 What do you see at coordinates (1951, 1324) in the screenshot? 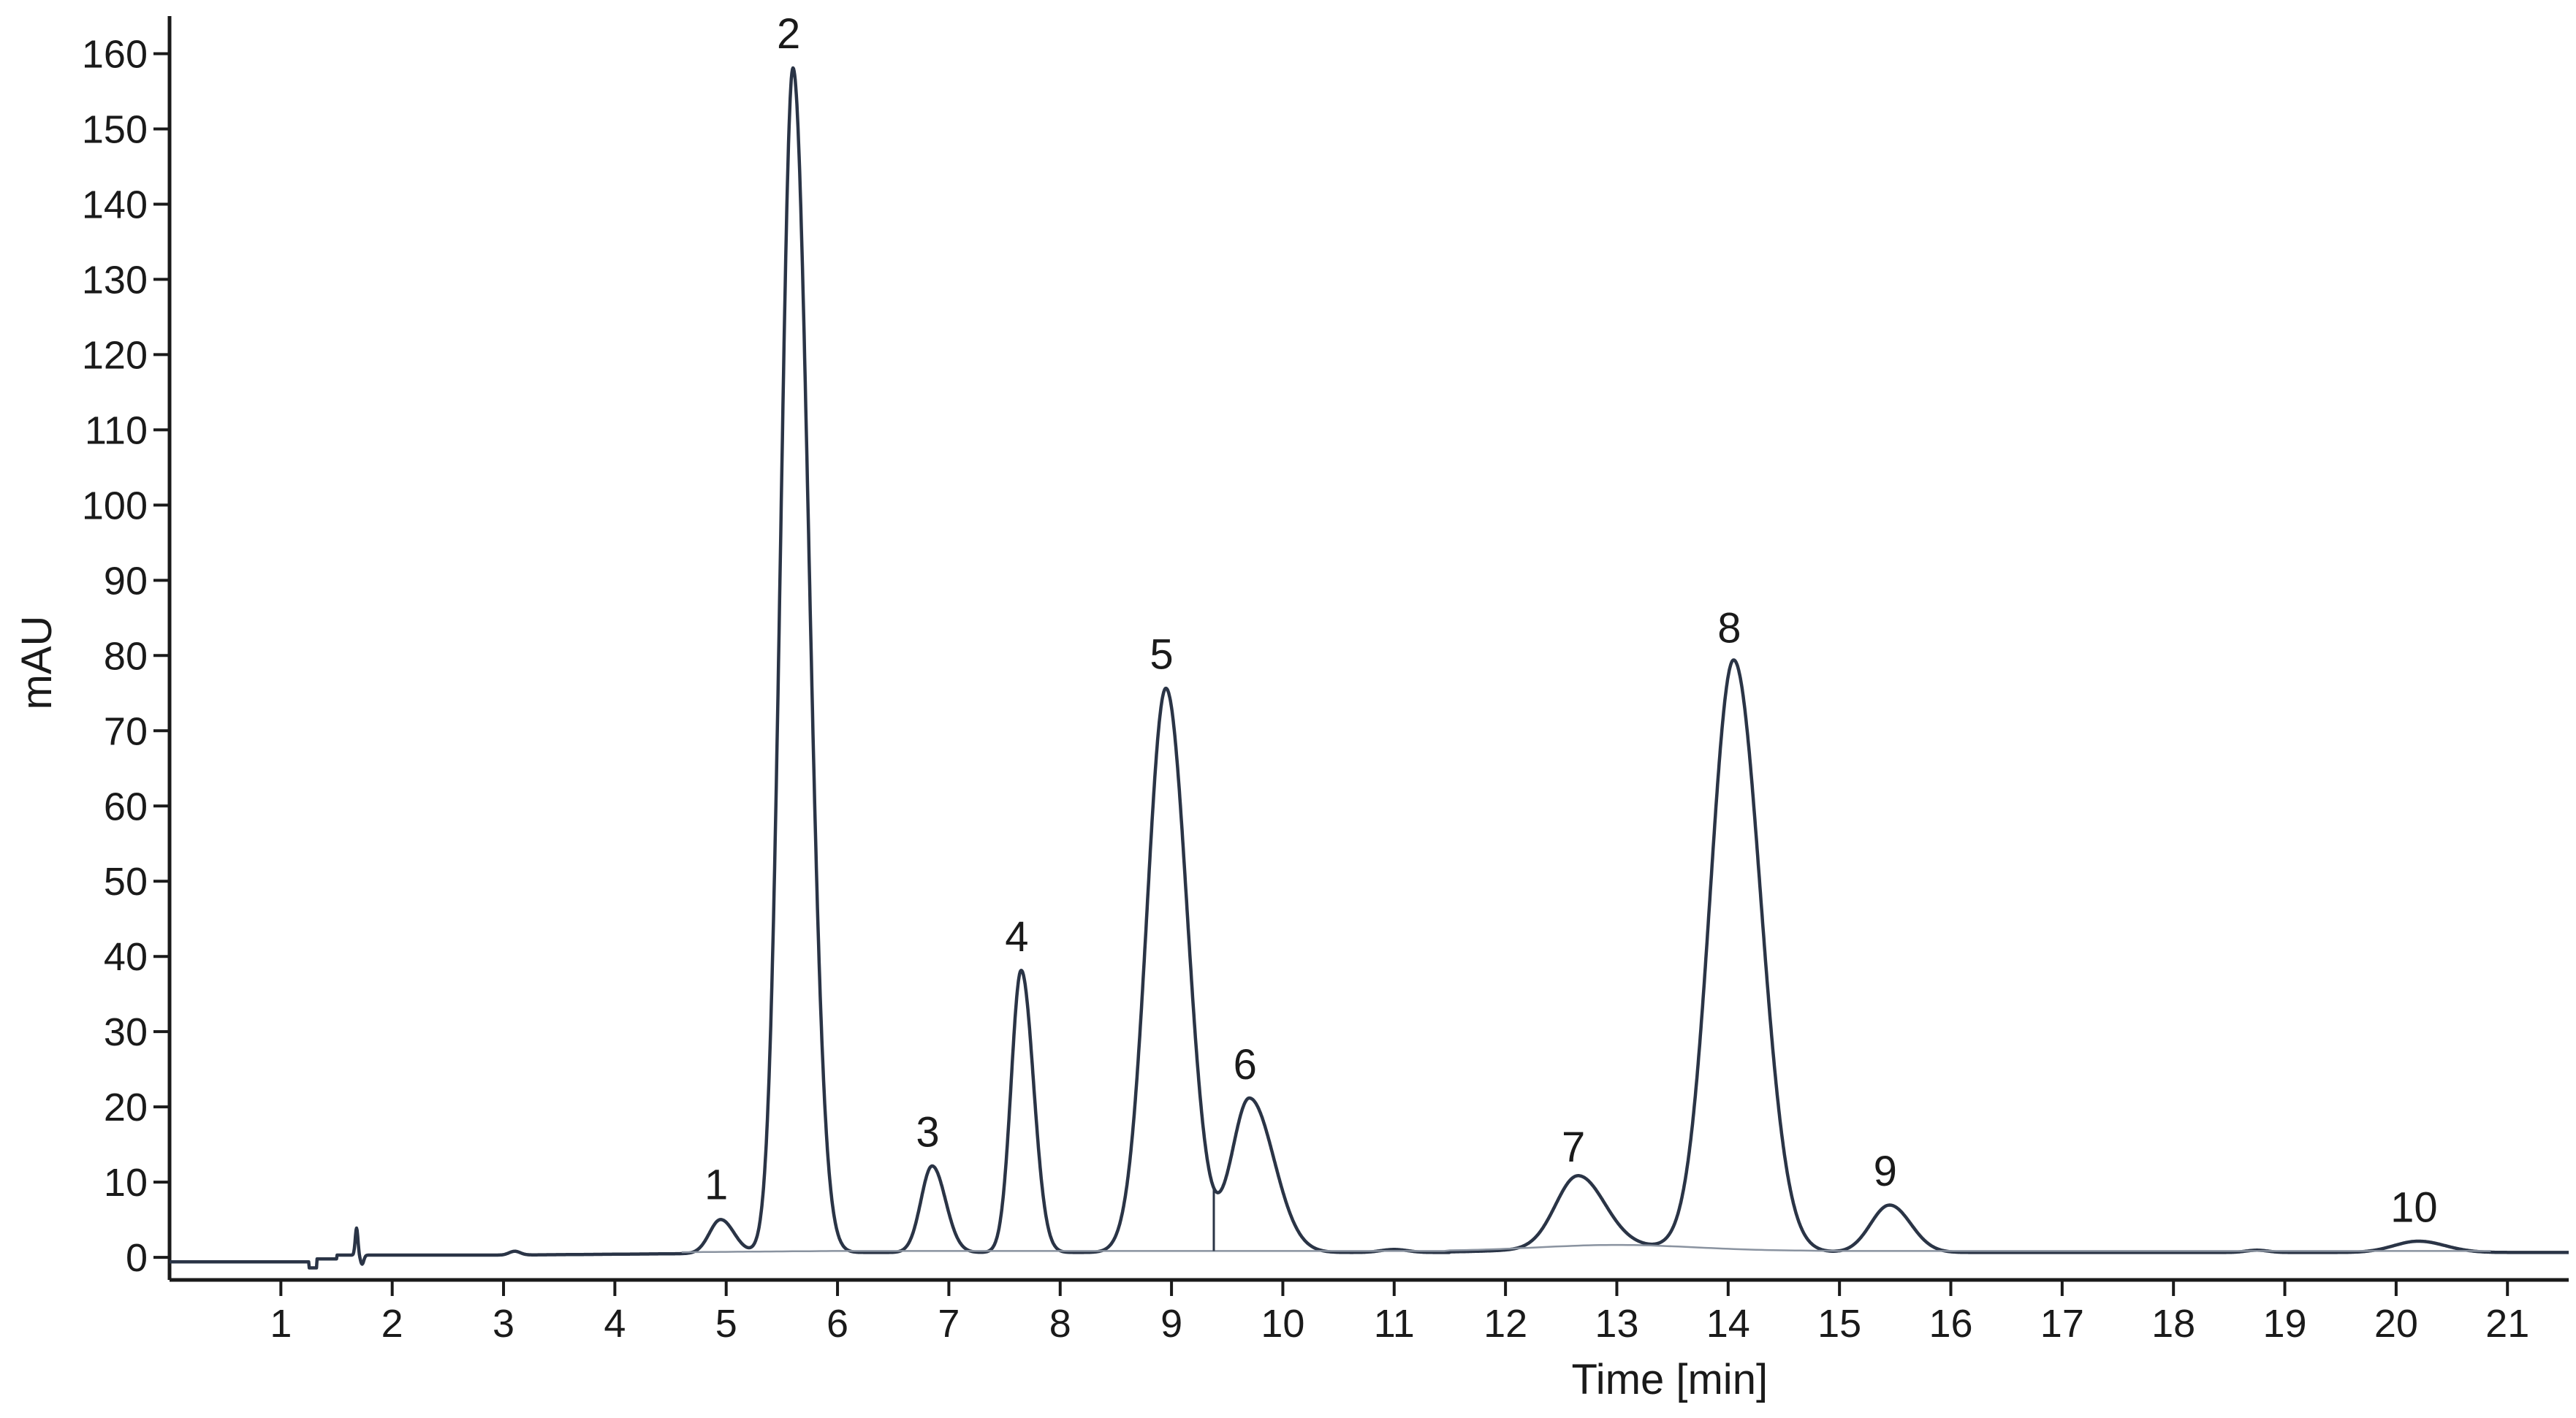
I see `x-tick-label: 16` at bounding box center [1951, 1324].